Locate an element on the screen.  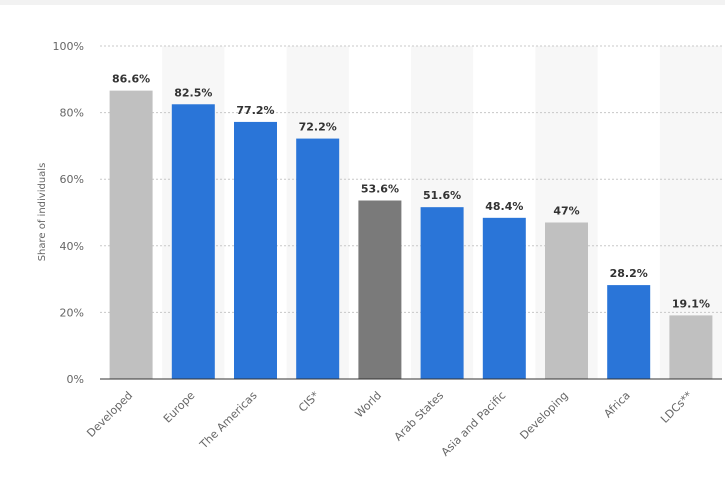
x-tick-label: Europe is located at coordinates (179, 407).